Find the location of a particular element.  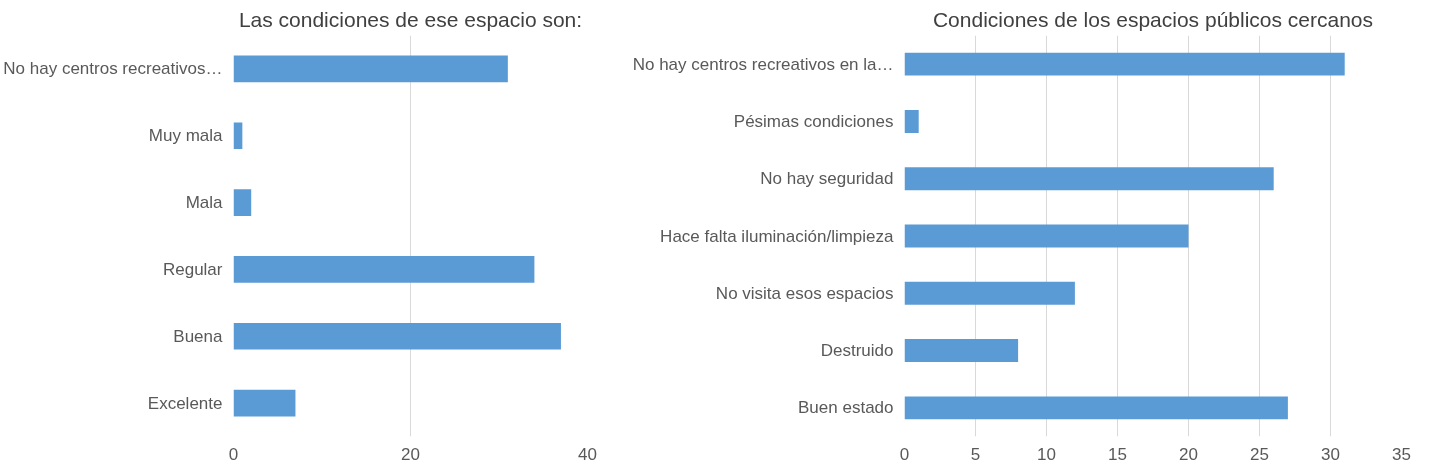

y-tick-label: Mala is located at coordinates (204, 203).